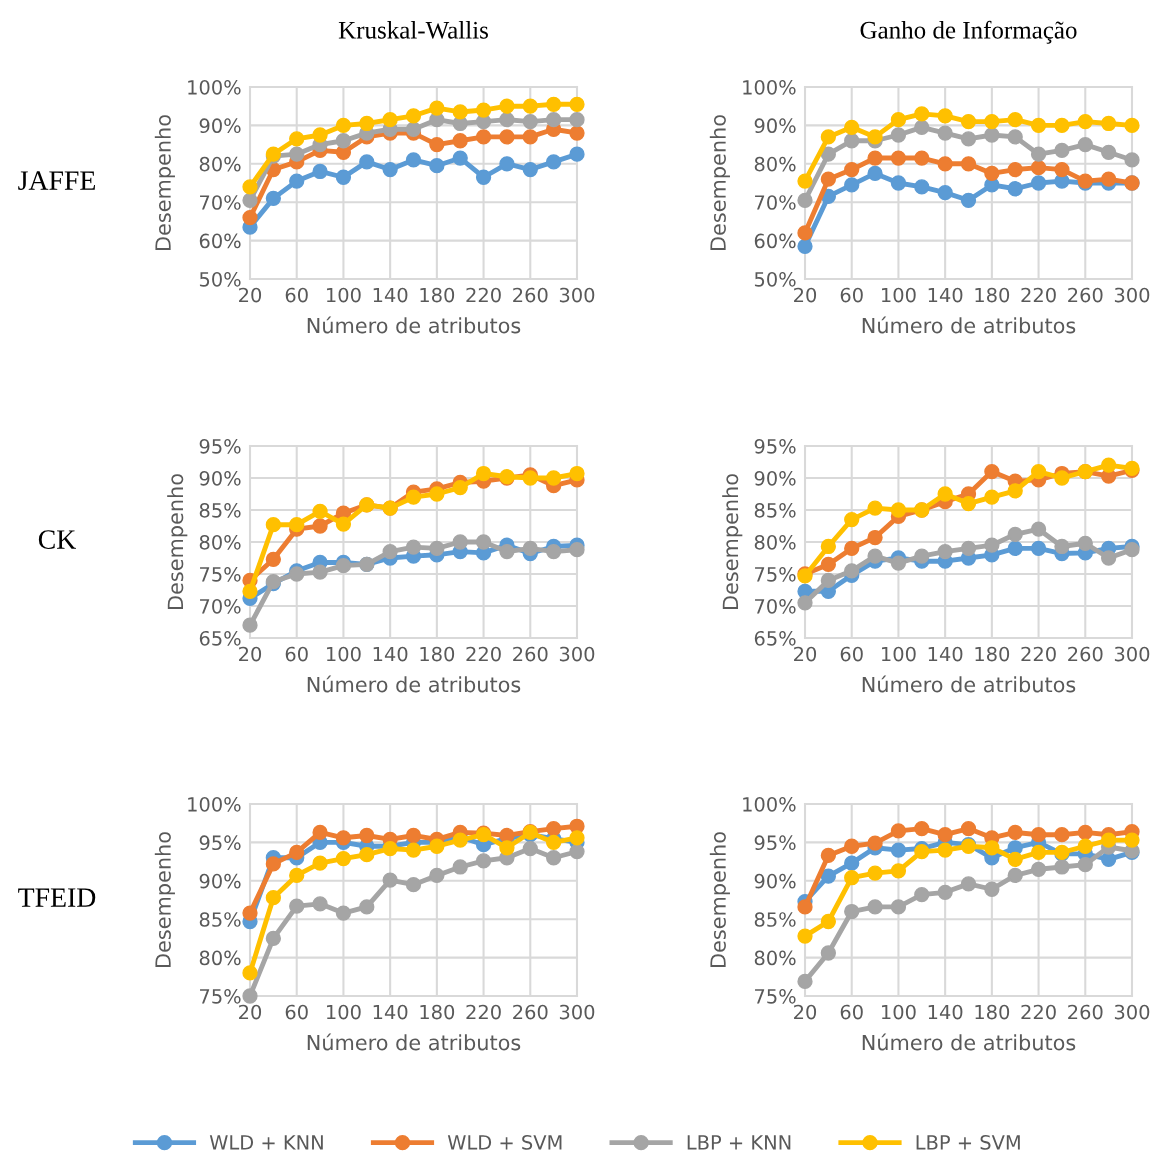  Describe the element at coordinates (968, 1142) in the screenshot. I see `legend-label: LBP + SVM` at that location.